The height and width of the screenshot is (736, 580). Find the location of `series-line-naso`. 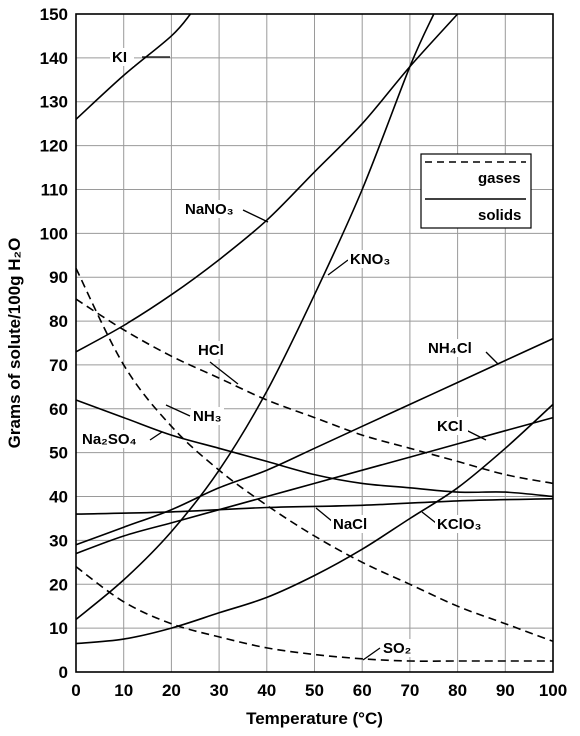

series-line-naso is located at coordinates (314, 448).